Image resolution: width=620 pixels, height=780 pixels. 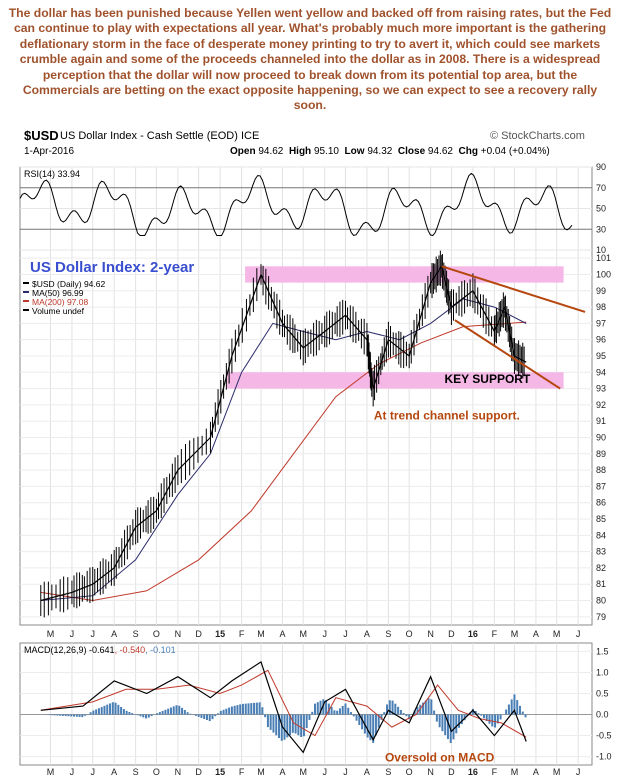 What do you see at coordinates (601, 167) in the screenshot?
I see `rsi-y-tick-label: 90` at bounding box center [601, 167].